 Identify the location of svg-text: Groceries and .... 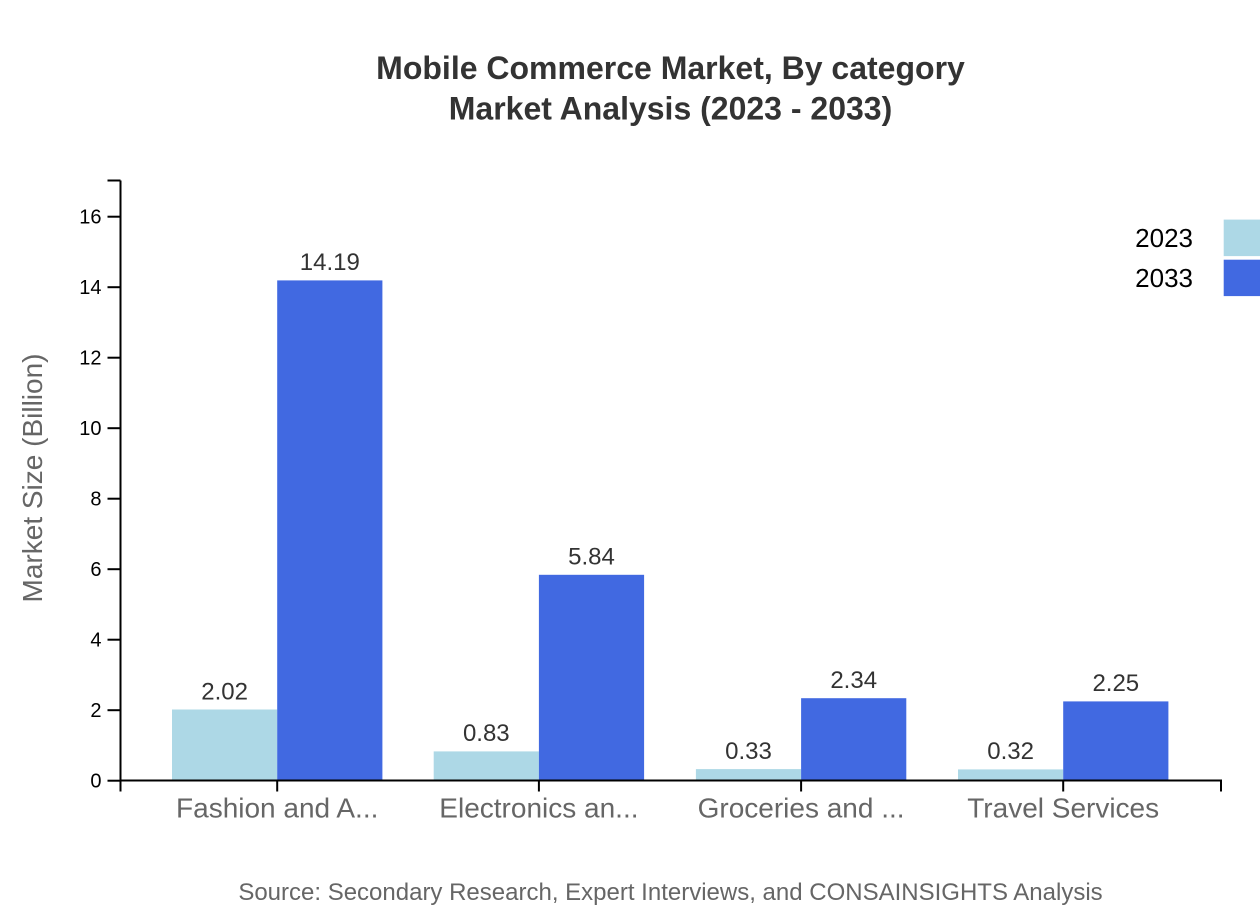
(801, 808).